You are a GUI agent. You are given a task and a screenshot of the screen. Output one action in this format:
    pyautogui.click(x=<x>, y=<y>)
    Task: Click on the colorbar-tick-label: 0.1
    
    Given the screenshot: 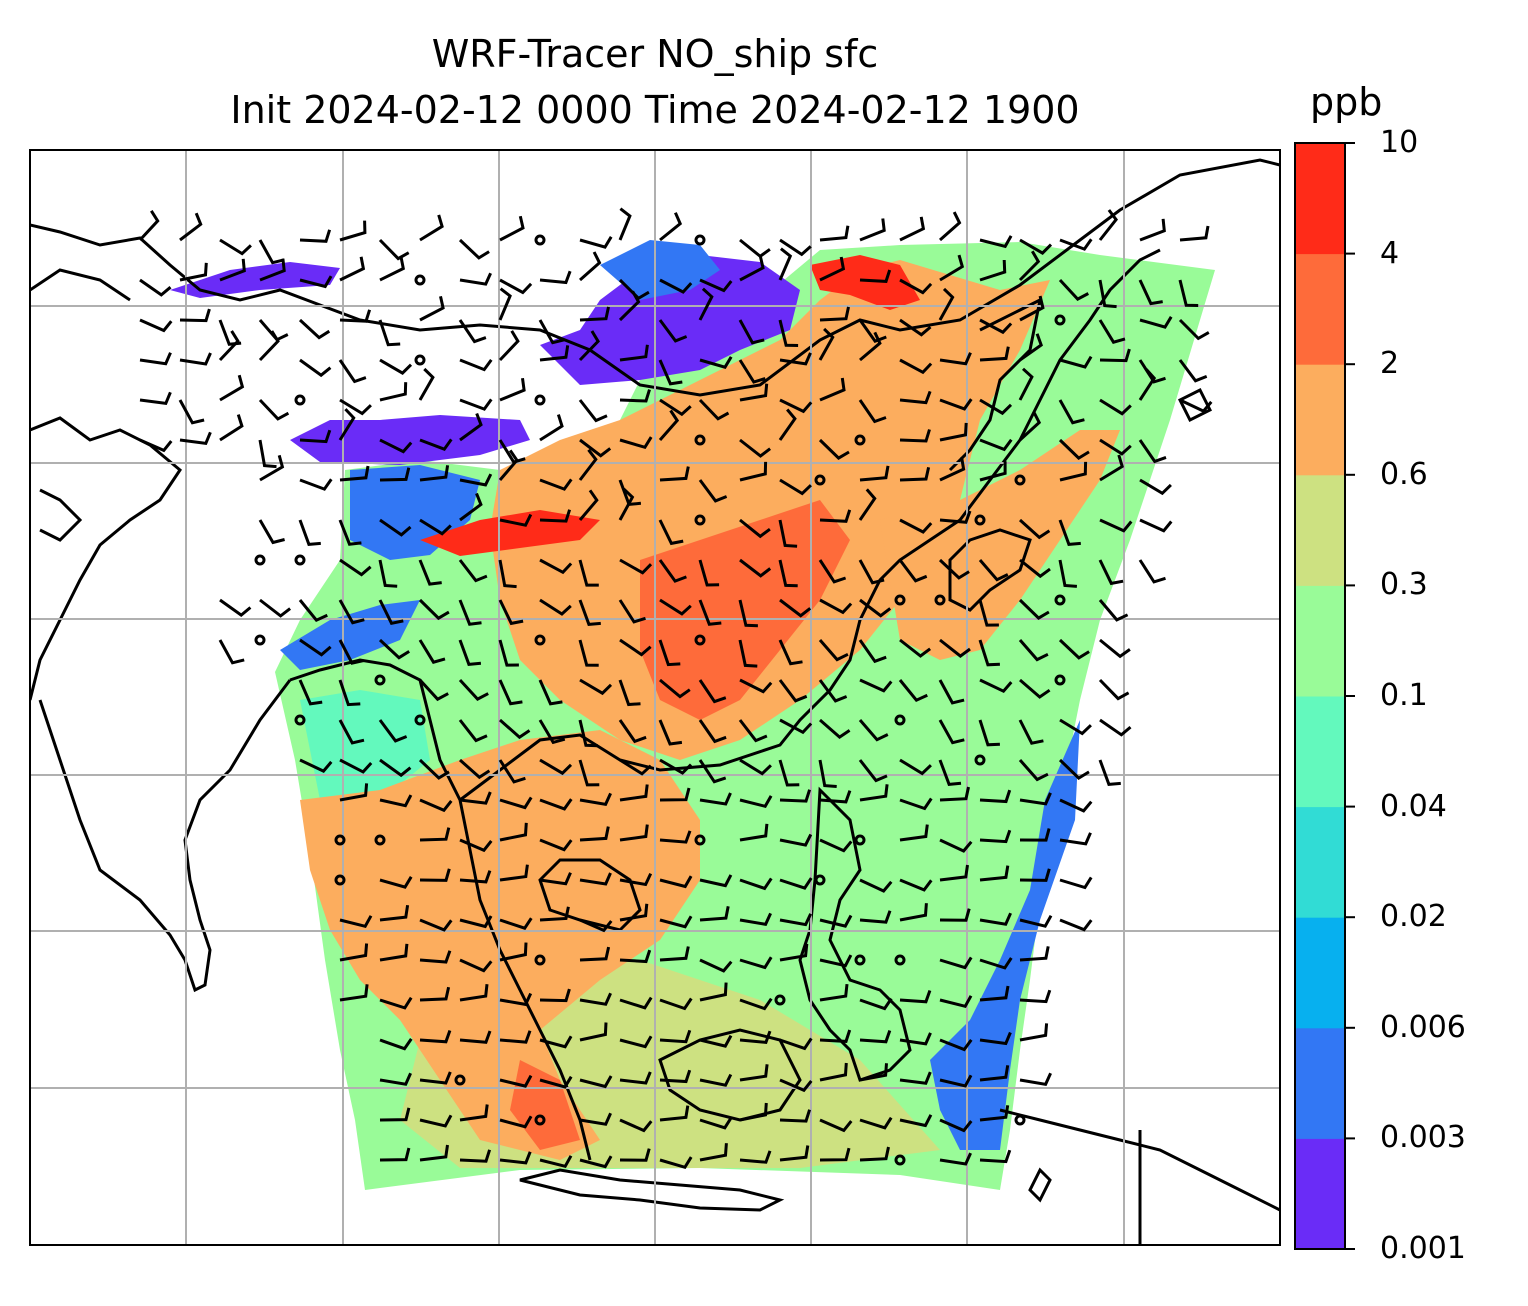 What is the action you would take?
    pyautogui.click(x=1404, y=695)
    